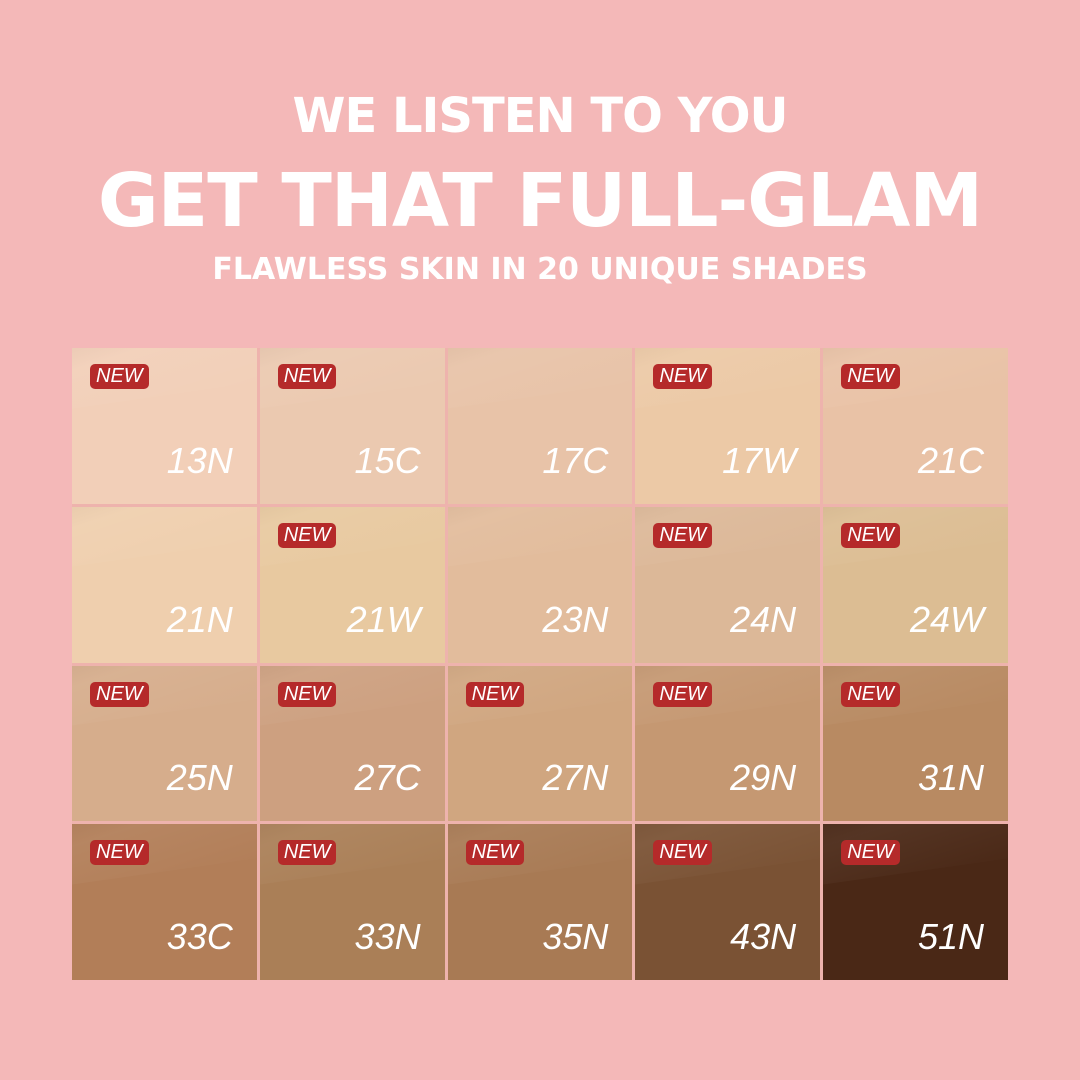 This screenshot has height=1080, width=1080. I want to click on headline-subtitle: FLAWLESS SKIN IN 20 UNIQUE SHADES, so click(540, 269).